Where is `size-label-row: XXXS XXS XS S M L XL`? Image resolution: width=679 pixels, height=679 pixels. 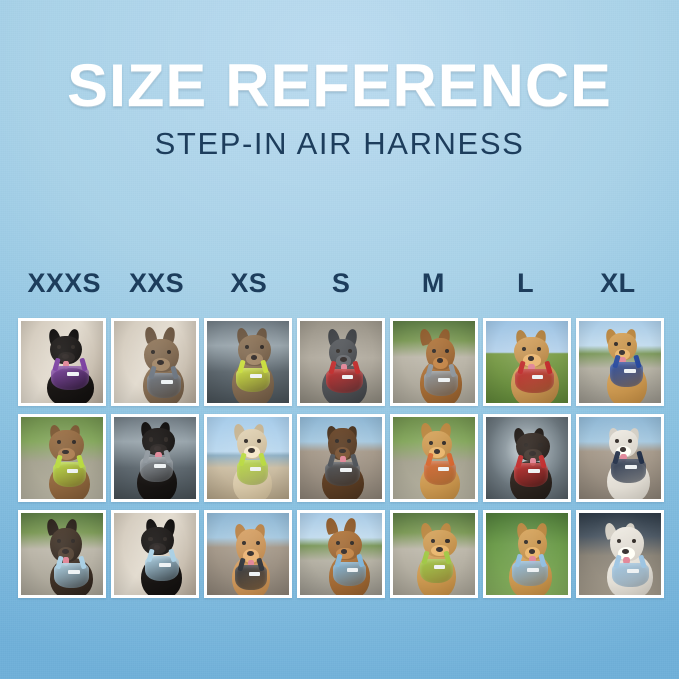
size-label-row: XXXS XXS XS S M L XL is located at coordinates (341, 285).